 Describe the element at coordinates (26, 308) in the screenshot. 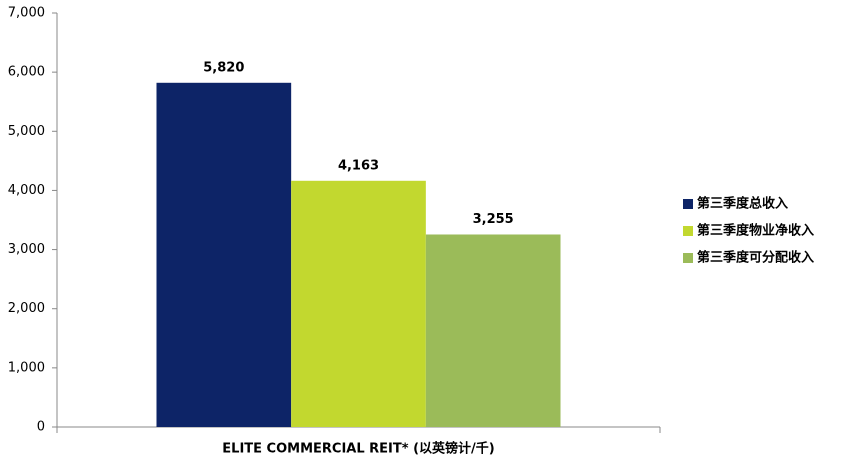

I see `y-tick-label: 2,000` at that location.